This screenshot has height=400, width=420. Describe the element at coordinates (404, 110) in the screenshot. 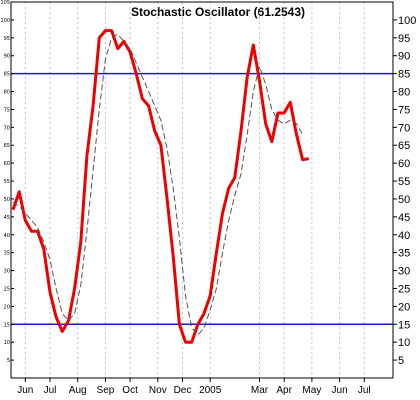

I see `y-right-tick-label: 75` at that location.